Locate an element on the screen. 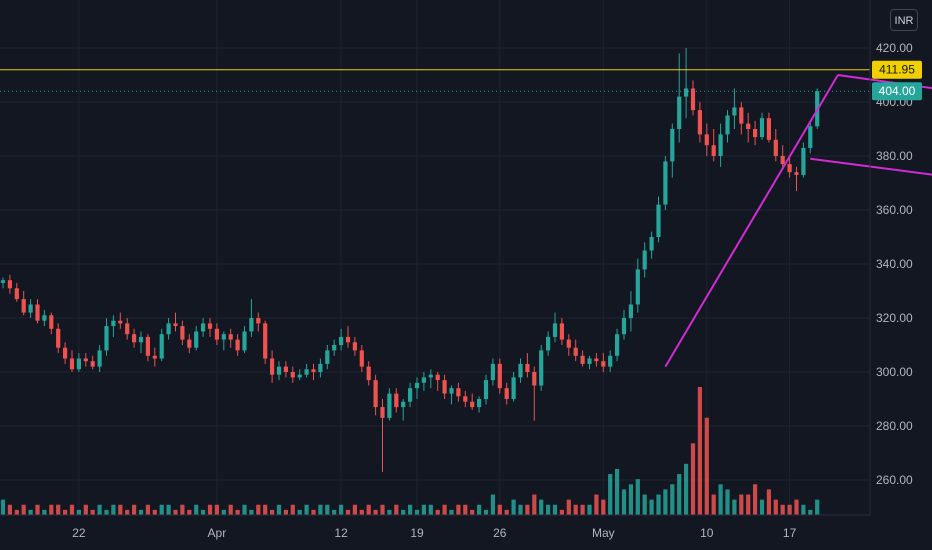 This screenshot has height=550, width=932. x-tick-label: 12 is located at coordinates (341, 533).